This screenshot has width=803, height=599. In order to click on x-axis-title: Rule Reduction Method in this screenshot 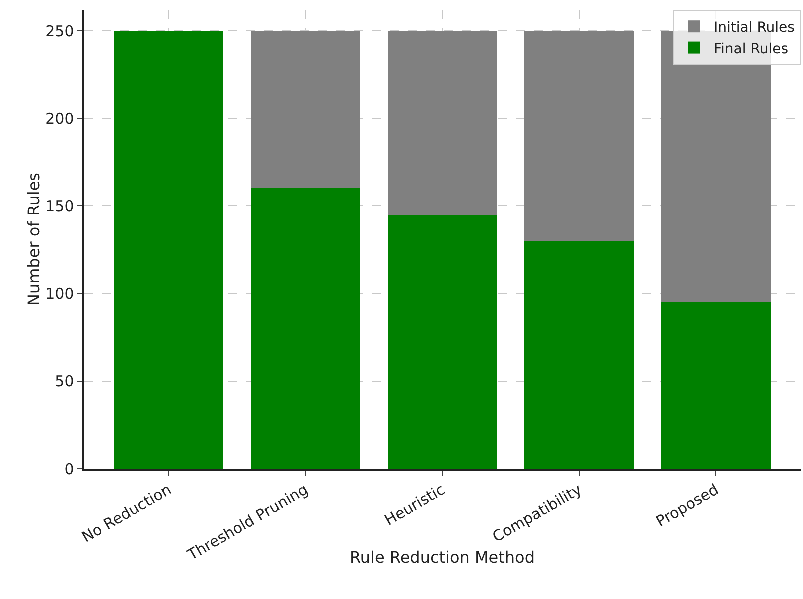, I will do `click(442, 558)`.